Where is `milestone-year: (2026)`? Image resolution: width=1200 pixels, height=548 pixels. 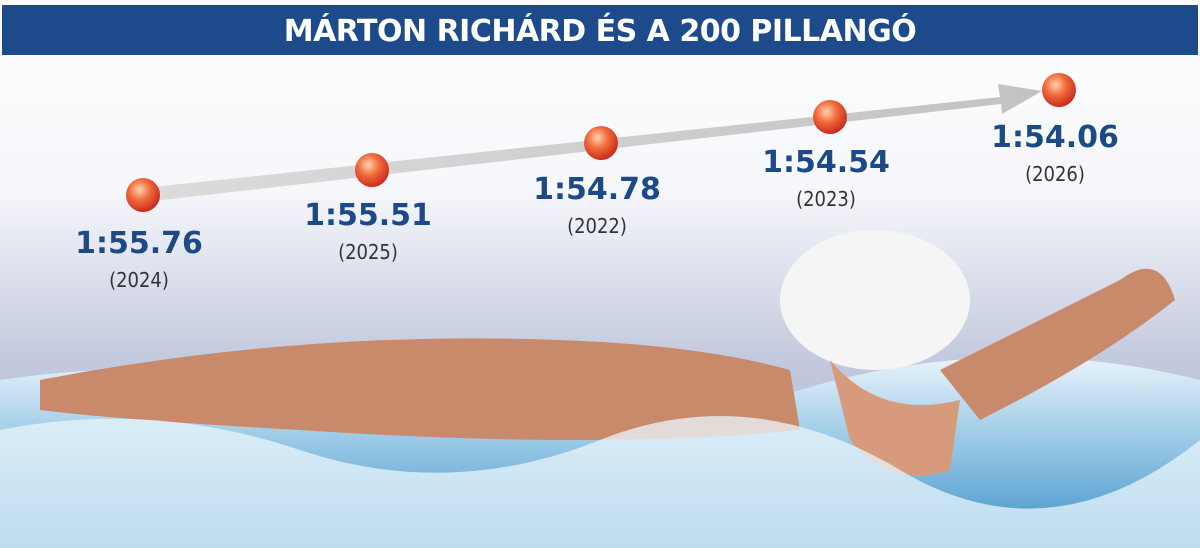
milestone-year: (2026) is located at coordinates (1055, 174).